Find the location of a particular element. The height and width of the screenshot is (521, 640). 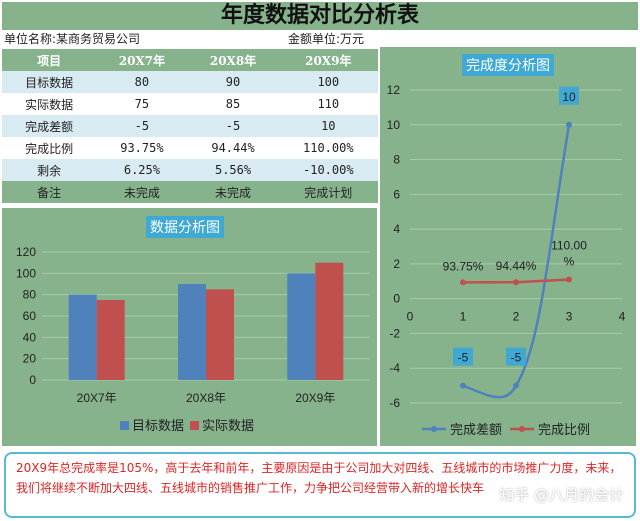

table-row: 完成比例 93.75% 94.44% 110.00% is located at coordinates (190, 148).